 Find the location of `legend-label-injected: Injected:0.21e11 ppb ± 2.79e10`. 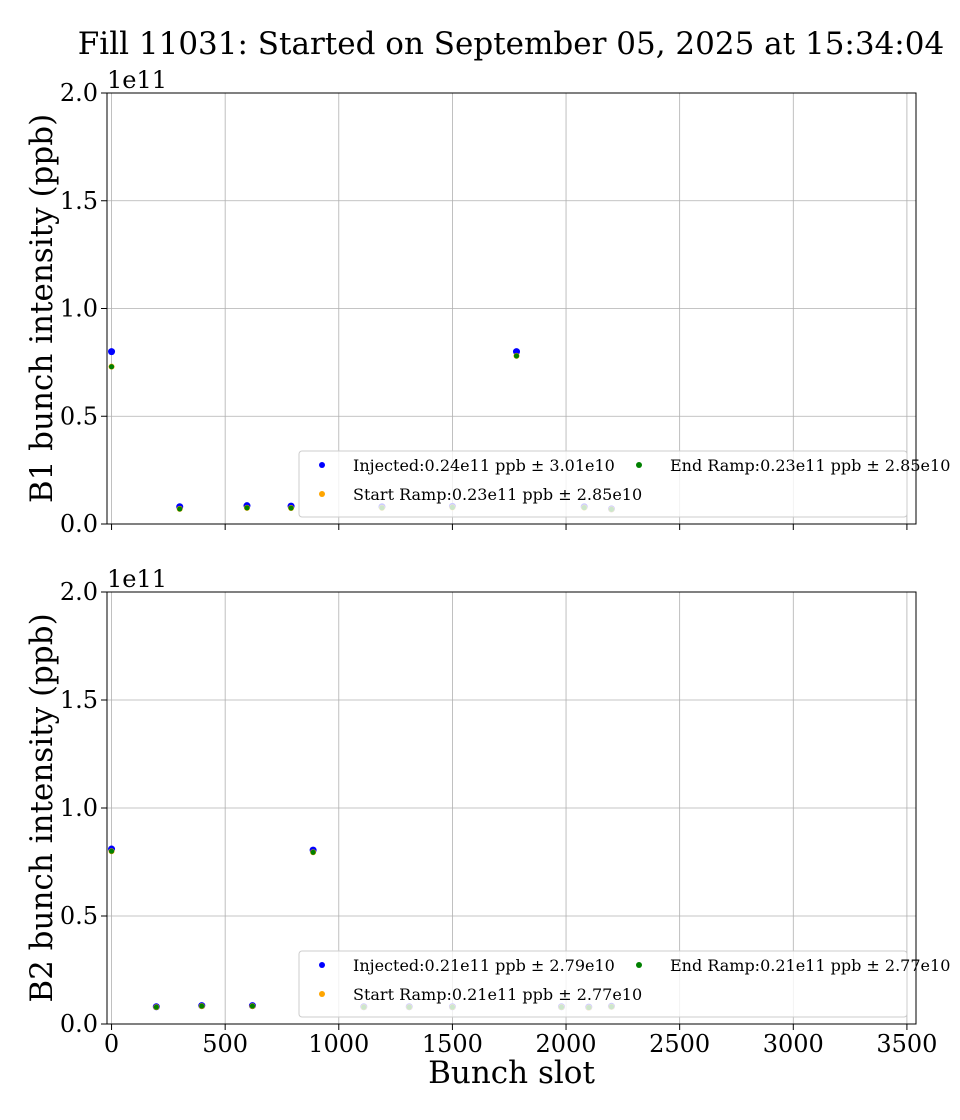

legend-label-injected: Injected:0.21e11 ppb ± 2.79e10 is located at coordinates (484, 965).